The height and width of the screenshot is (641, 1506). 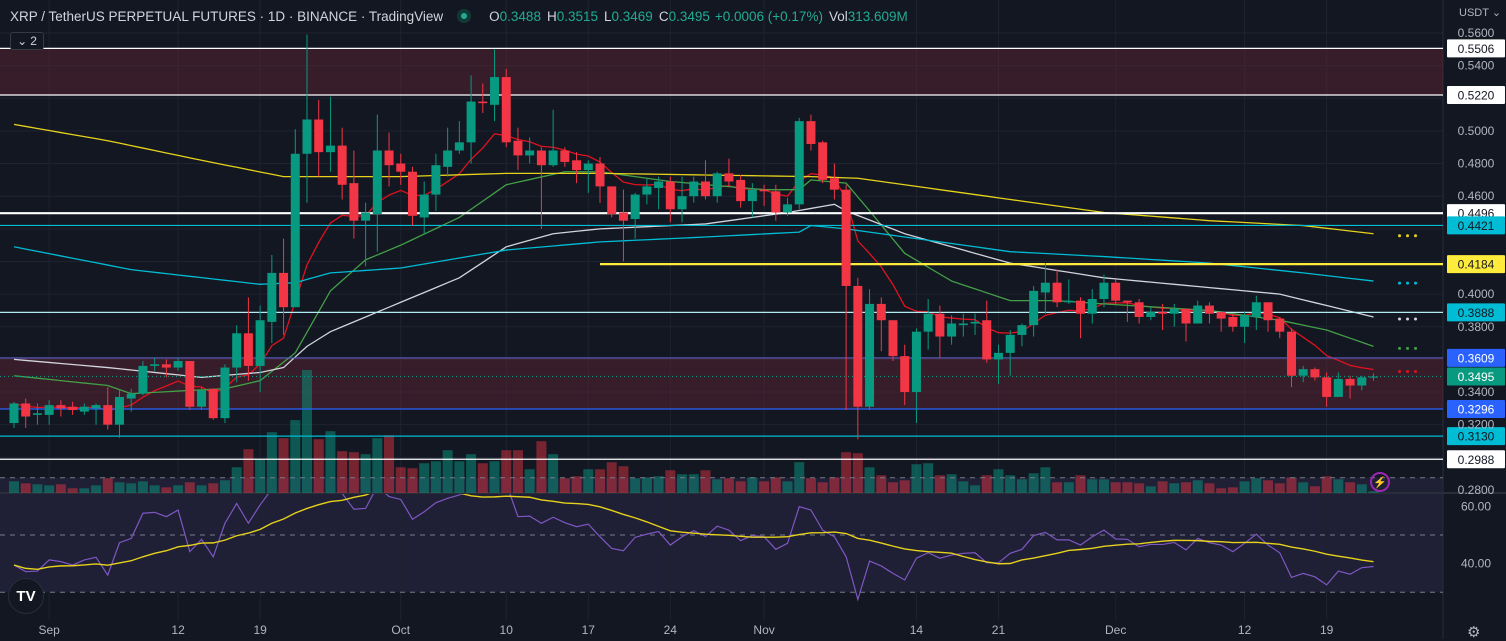 What do you see at coordinates (400, 630) in the screenshot?
I see `time-tick-label: Oct` at bounding box center [400, 630].